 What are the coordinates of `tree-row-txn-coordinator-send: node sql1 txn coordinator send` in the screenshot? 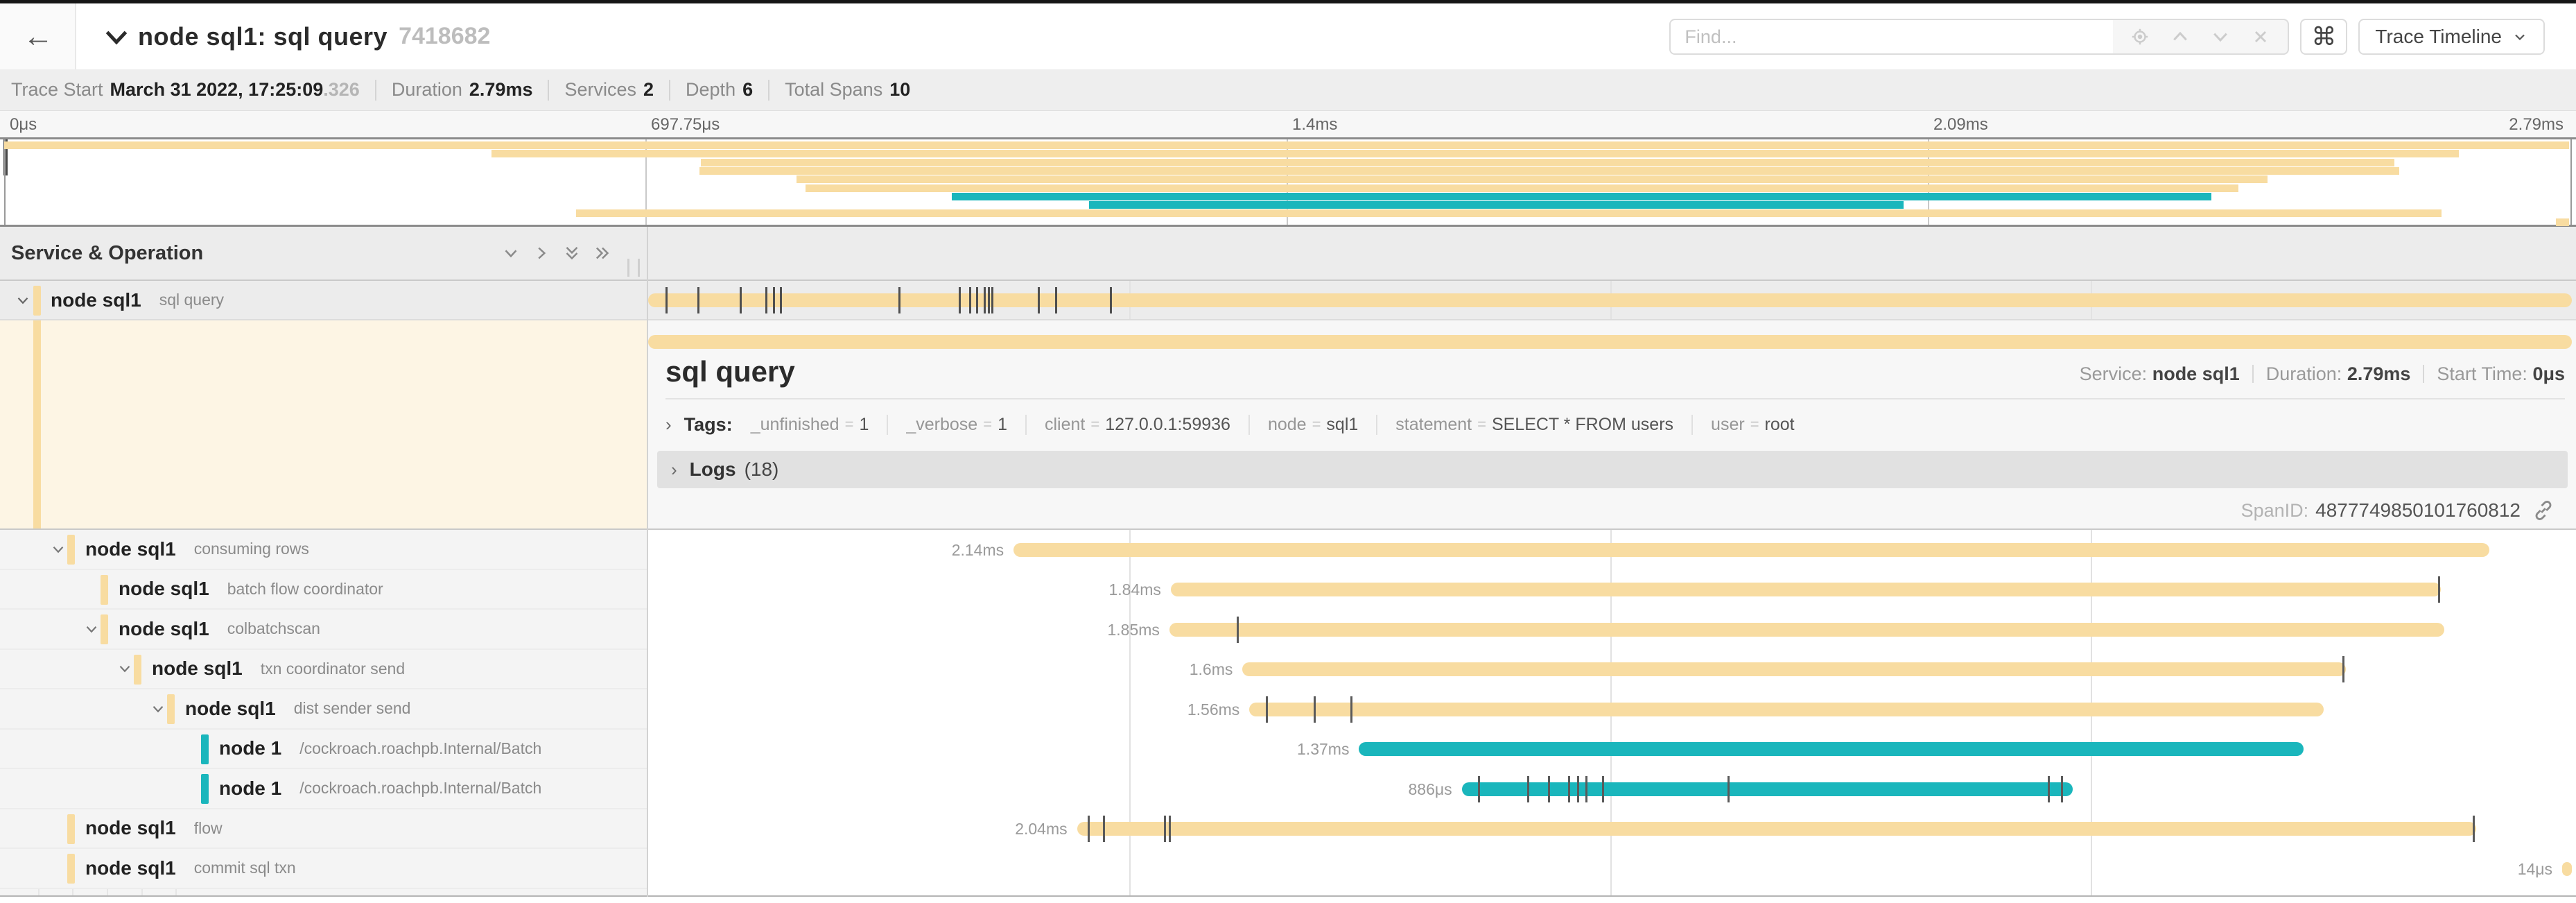 It's located at (323, 669).